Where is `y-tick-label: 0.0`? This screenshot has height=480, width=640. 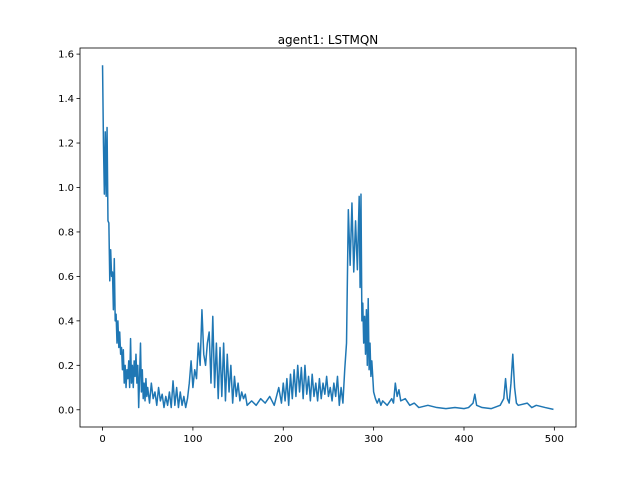
y-tick-label: 0.0 is located at coordinates (66, 410).